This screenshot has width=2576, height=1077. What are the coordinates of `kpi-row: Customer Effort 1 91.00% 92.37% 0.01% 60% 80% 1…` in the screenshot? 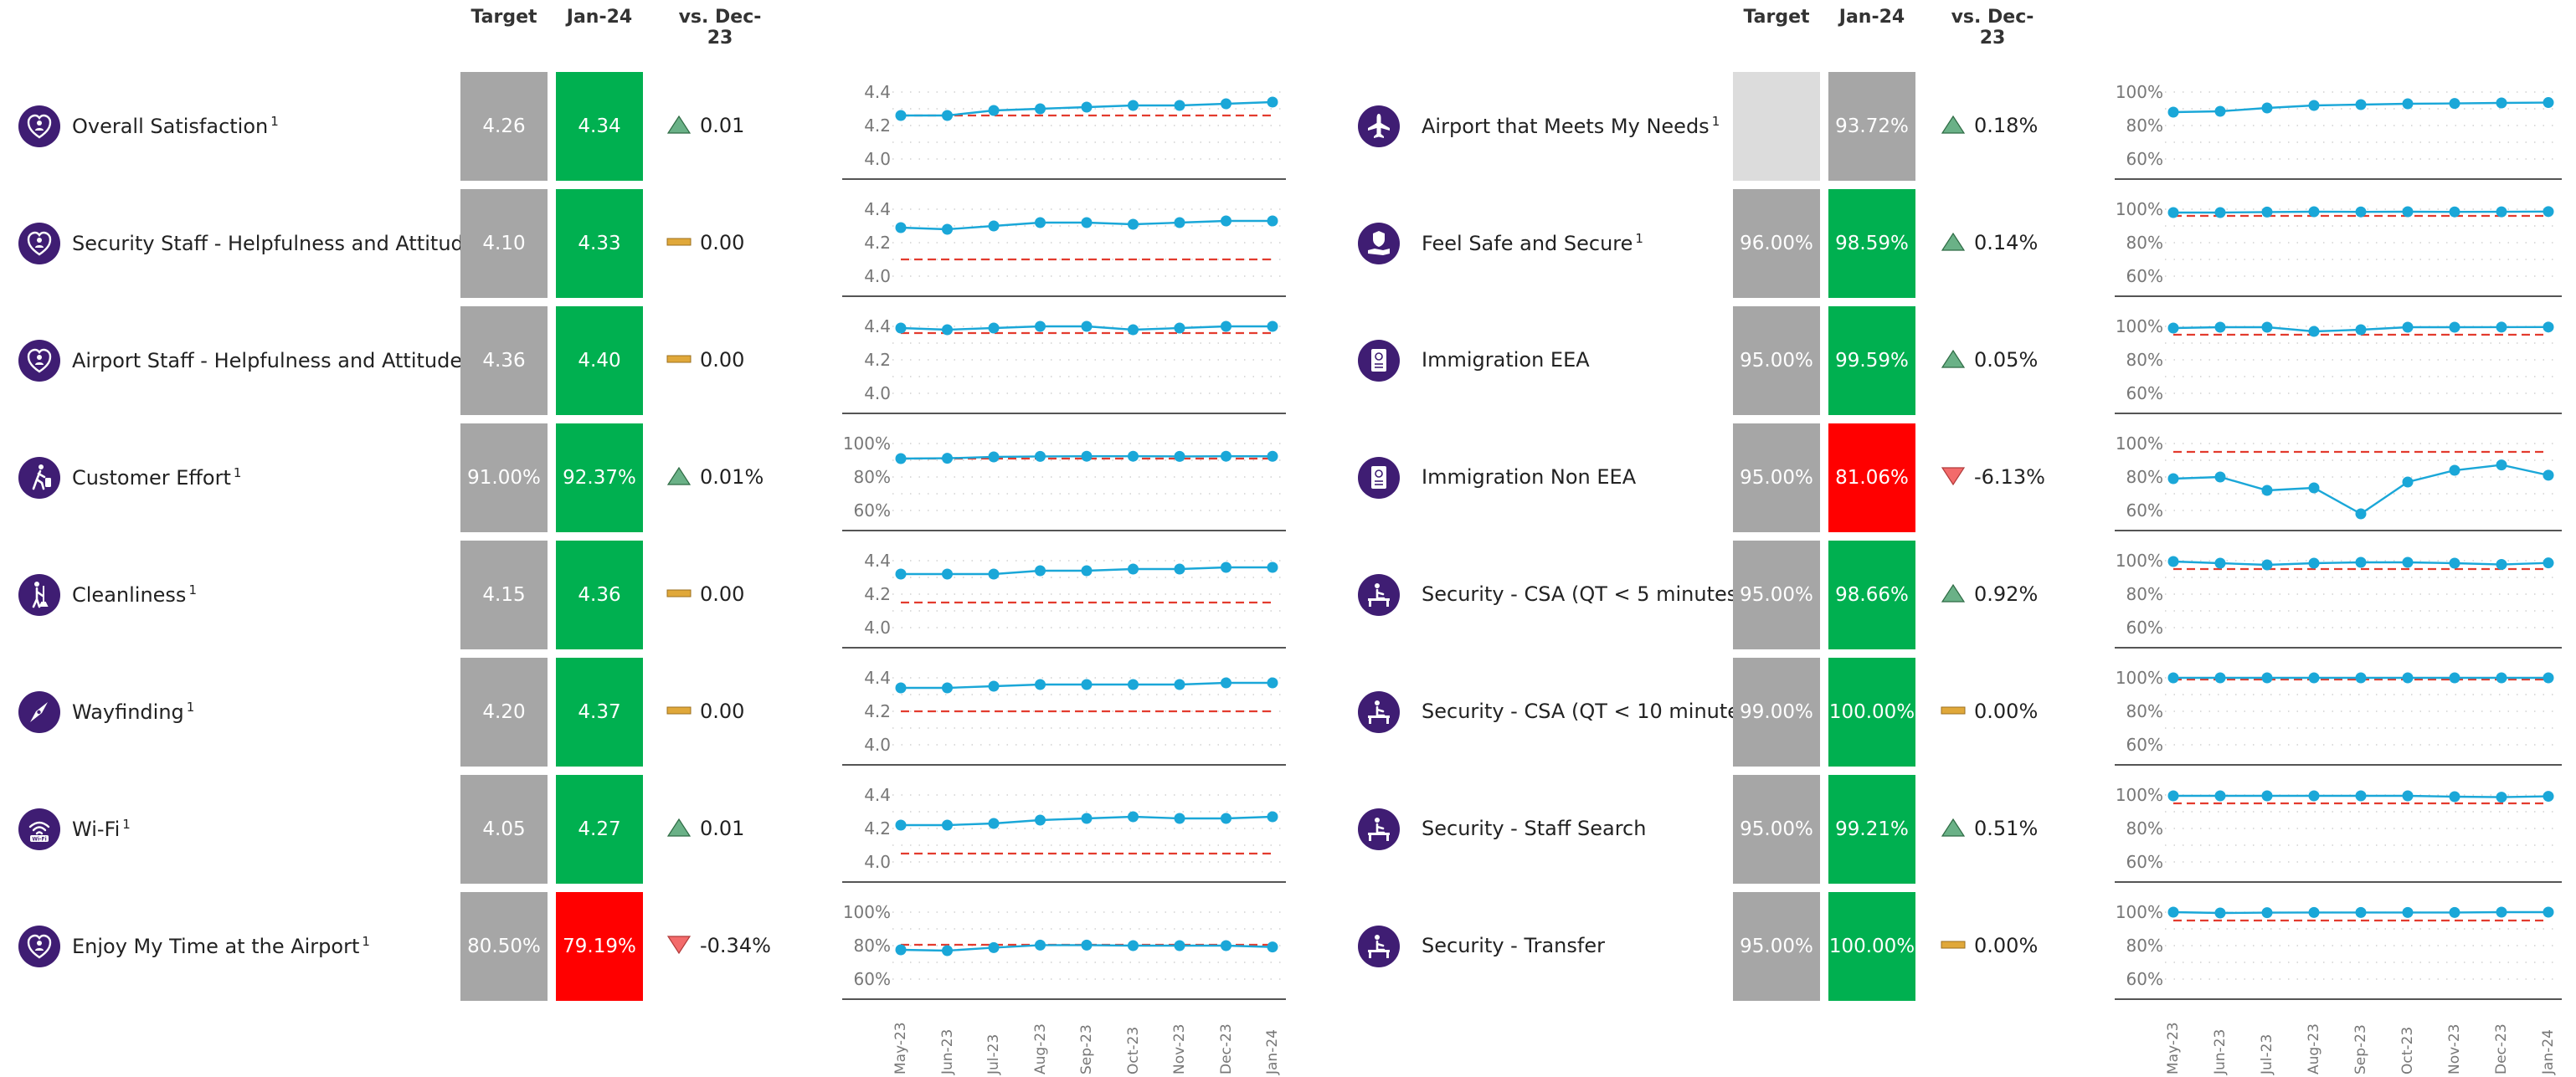 It's located at (1288, 477).